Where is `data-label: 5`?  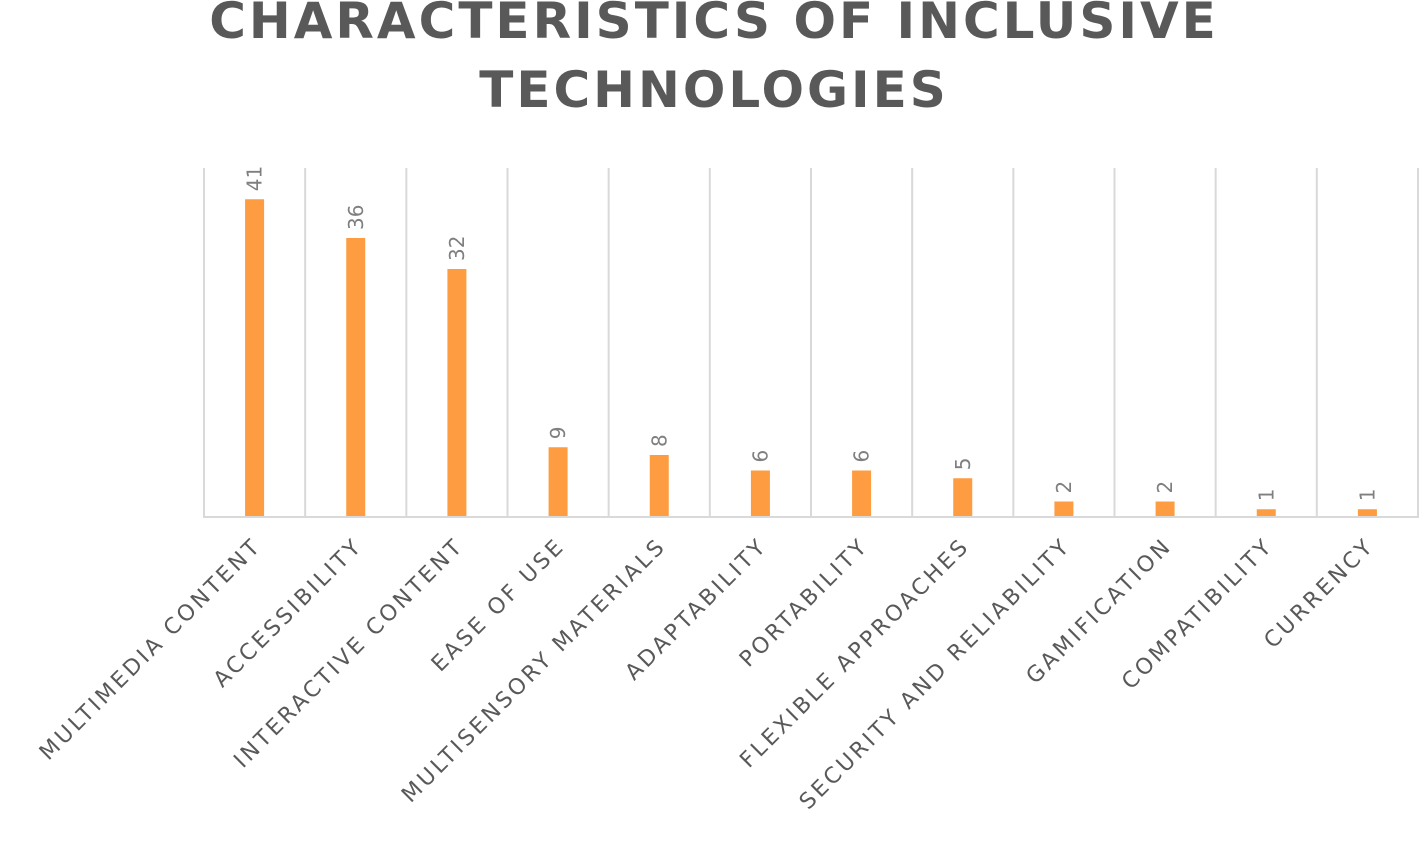
data-label: 5 is located at coordinates (963, 464).